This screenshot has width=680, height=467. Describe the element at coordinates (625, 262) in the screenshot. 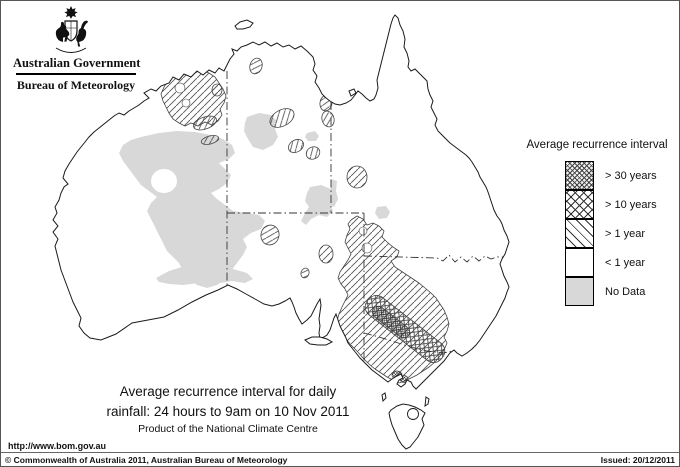

I see `legend-label: < 1 year` at that location.